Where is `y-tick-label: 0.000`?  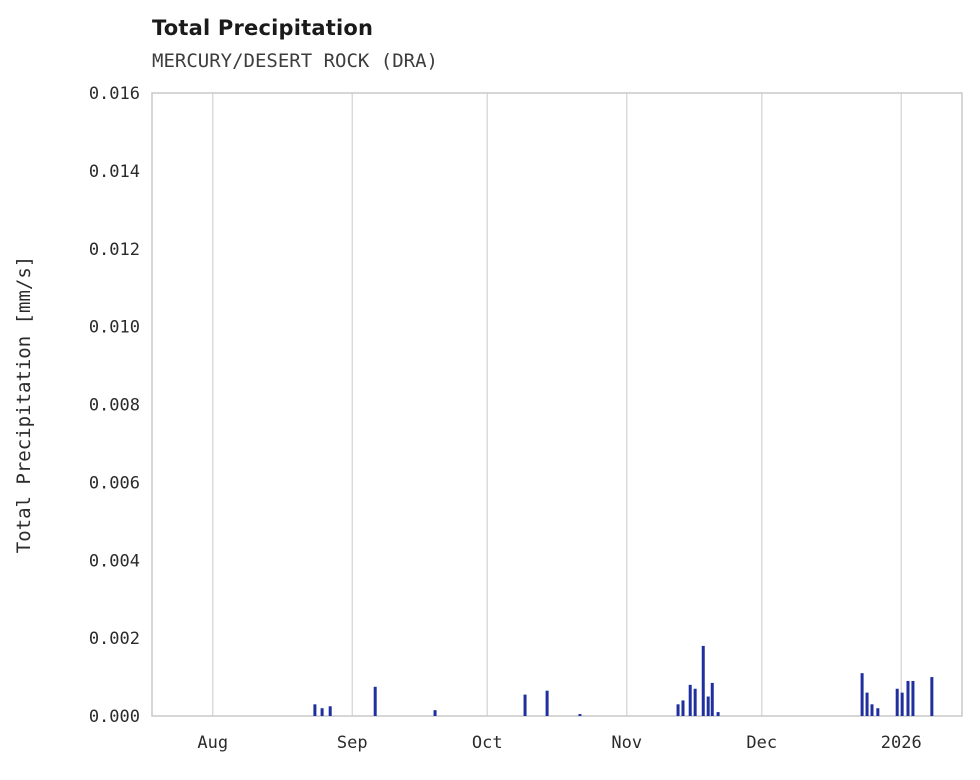
y-tick-label: 0.000 is located at coordinates (114, 717).